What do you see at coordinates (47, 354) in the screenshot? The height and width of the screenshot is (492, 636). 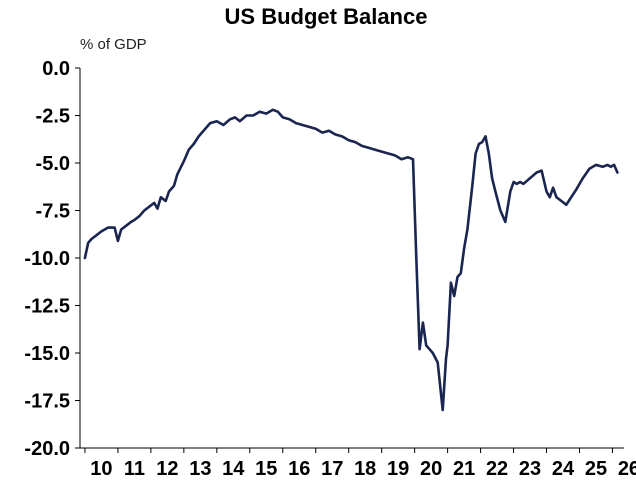 I see `y-tick-label: -15.0` at bounding box center [47, 354].